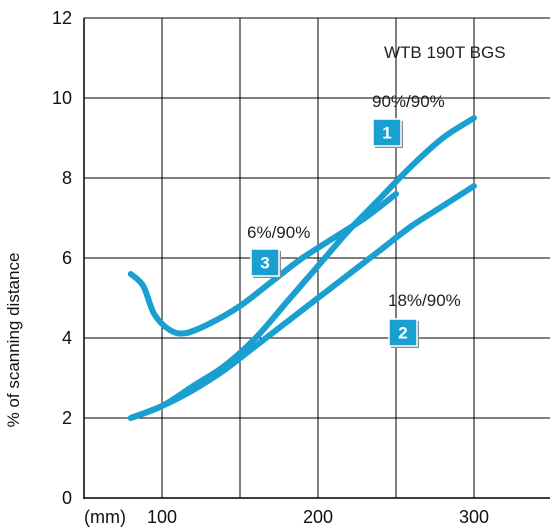 This screenshot has height=528, width=550. I want to click on series-badge-2: 2, so click(403, 333).